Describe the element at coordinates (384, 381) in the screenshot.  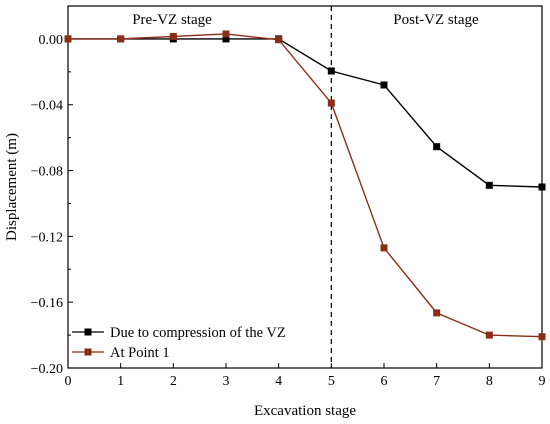
I see `x-tick-label: 6` at that location.